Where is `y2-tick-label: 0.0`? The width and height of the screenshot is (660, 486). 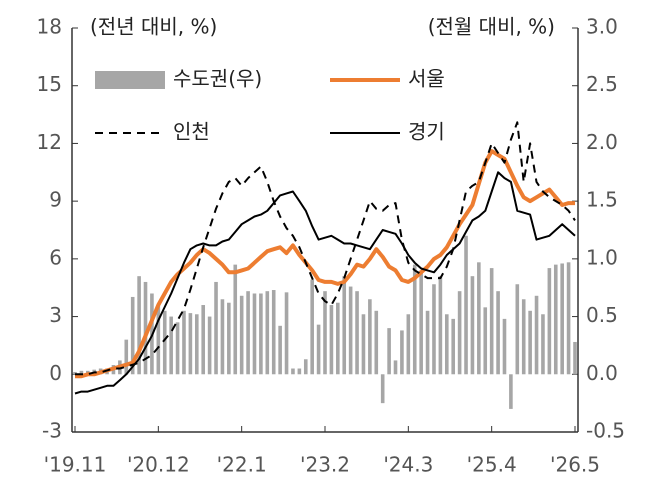
y2-tick-label: 0.0 is located at coordinates (602, 373).